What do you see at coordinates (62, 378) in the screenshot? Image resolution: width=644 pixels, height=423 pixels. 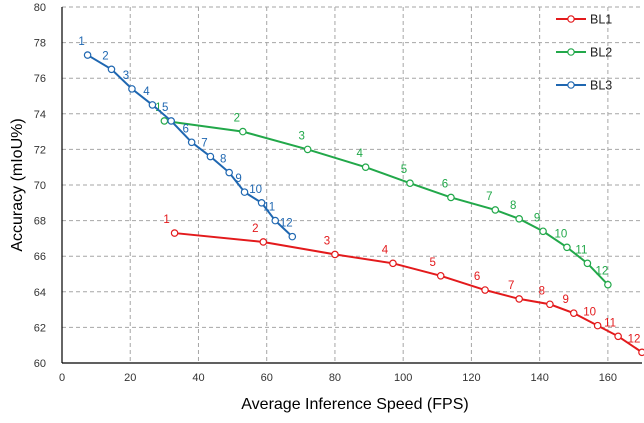 I see `x-tick-label: 0` at bounding box center [62, 378].